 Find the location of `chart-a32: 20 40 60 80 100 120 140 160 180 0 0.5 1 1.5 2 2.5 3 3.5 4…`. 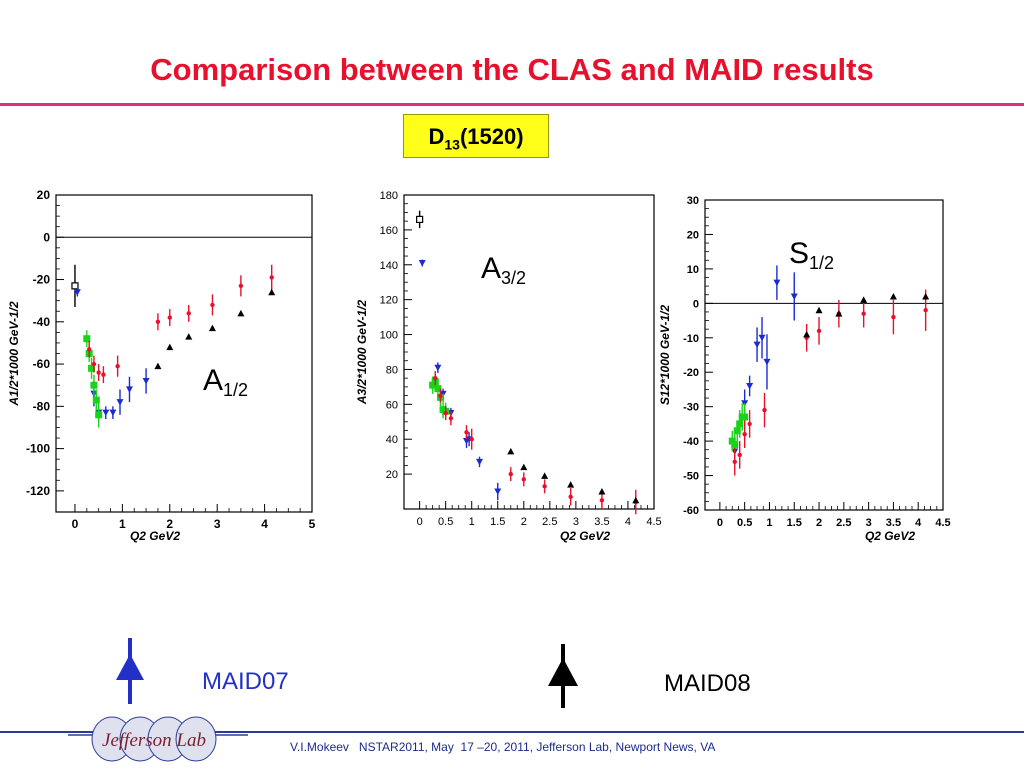

chart-a32: 20 40 60 80 100 120 140 160 180 0 0.5 1 1.5 2 2.5 3 3.5 4… is located at coordinates (508, 366).